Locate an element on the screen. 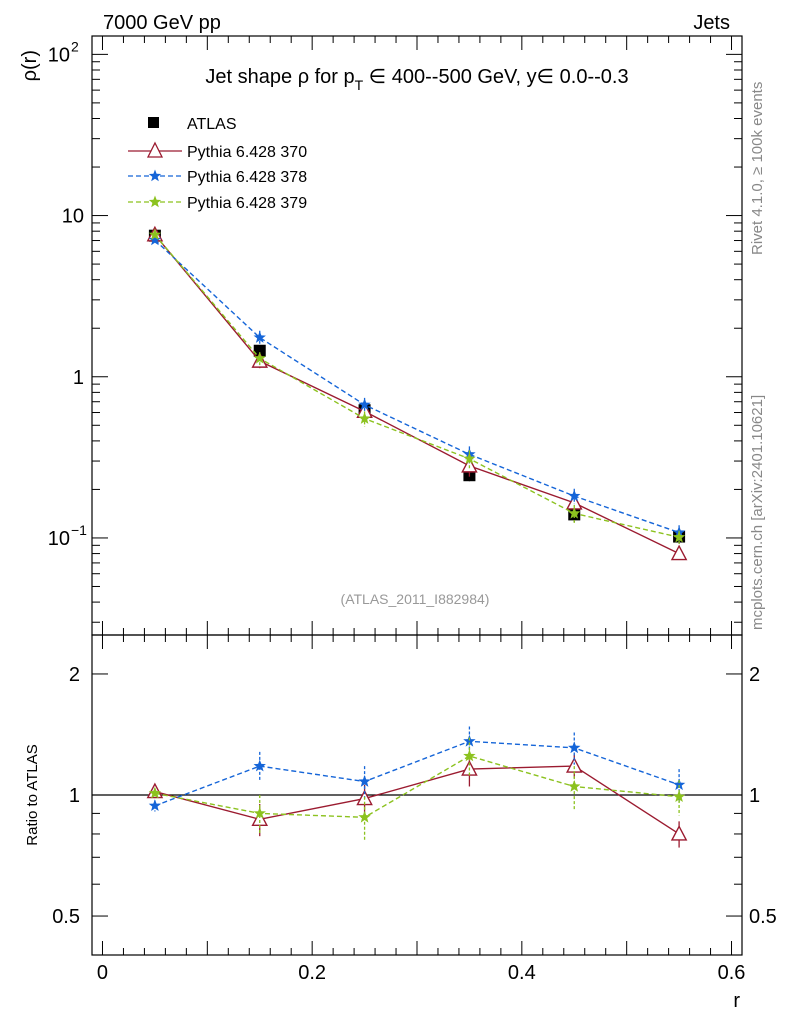  x-tick-label: 0.6 is located at coordinates (732, 973).